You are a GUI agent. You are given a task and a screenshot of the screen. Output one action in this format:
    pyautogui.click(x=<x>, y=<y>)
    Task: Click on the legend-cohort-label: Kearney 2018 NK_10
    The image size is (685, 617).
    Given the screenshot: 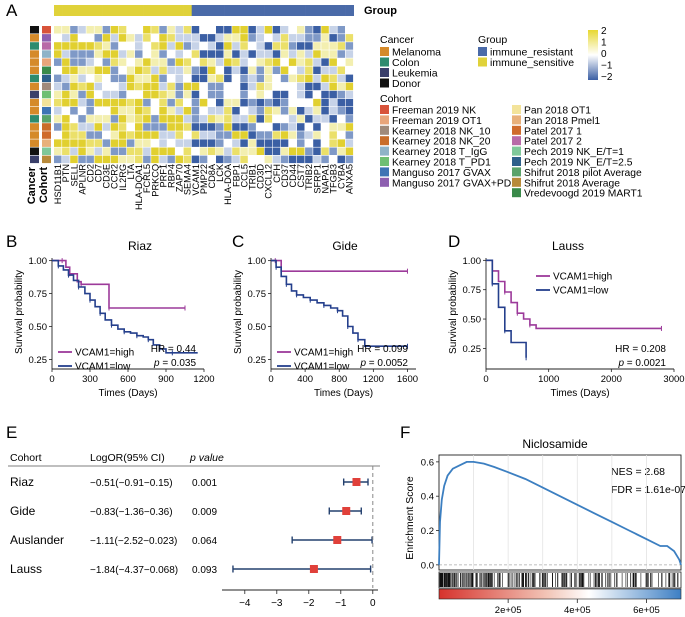 What is the action you would take?
    pyautogui.click(x=441, y=131)
    